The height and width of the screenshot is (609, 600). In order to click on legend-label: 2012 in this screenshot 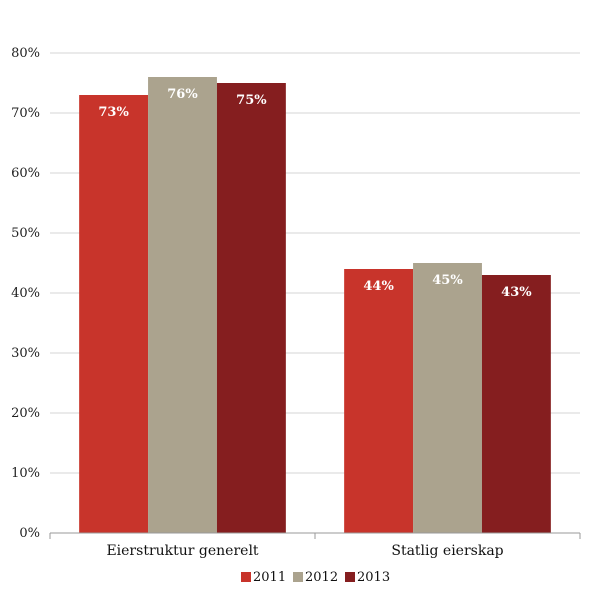, I will do `click(321, 577)`.